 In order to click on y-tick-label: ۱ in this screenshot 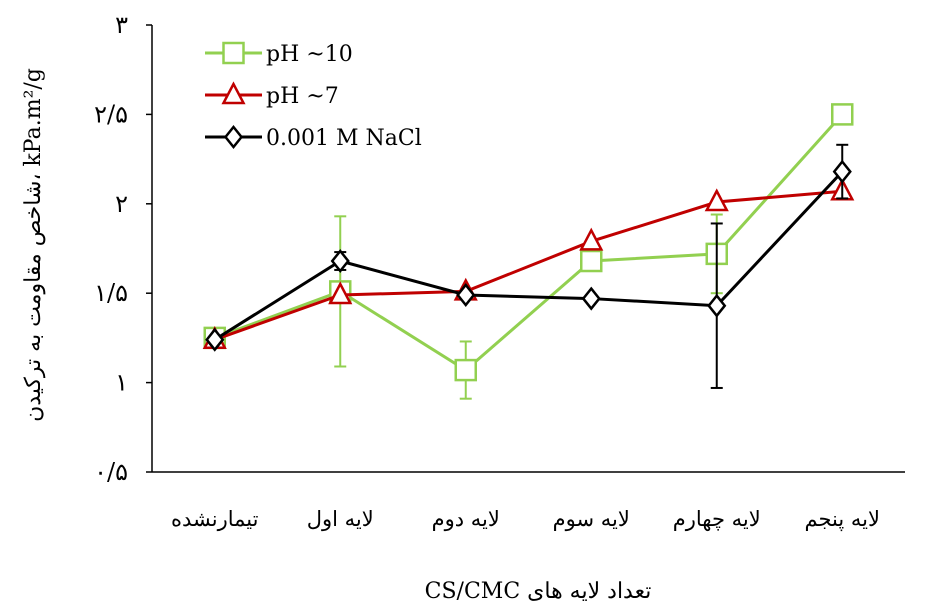, I will do `click(121, 383)`.